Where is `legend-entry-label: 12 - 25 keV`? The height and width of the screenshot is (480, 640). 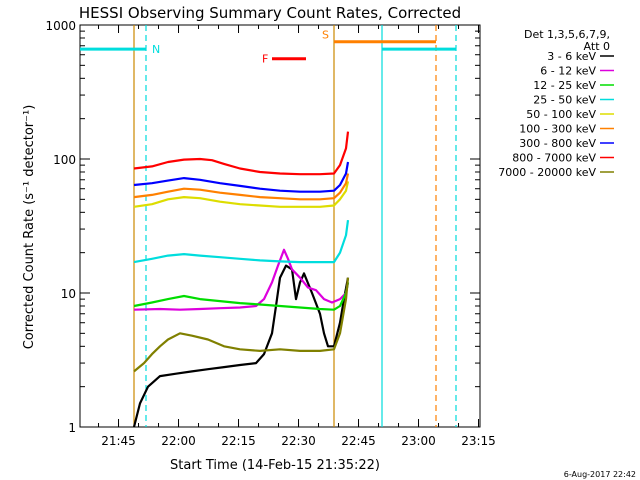 legend-entry-label: 12 - 25 keV is located at coordinates (564, 85).